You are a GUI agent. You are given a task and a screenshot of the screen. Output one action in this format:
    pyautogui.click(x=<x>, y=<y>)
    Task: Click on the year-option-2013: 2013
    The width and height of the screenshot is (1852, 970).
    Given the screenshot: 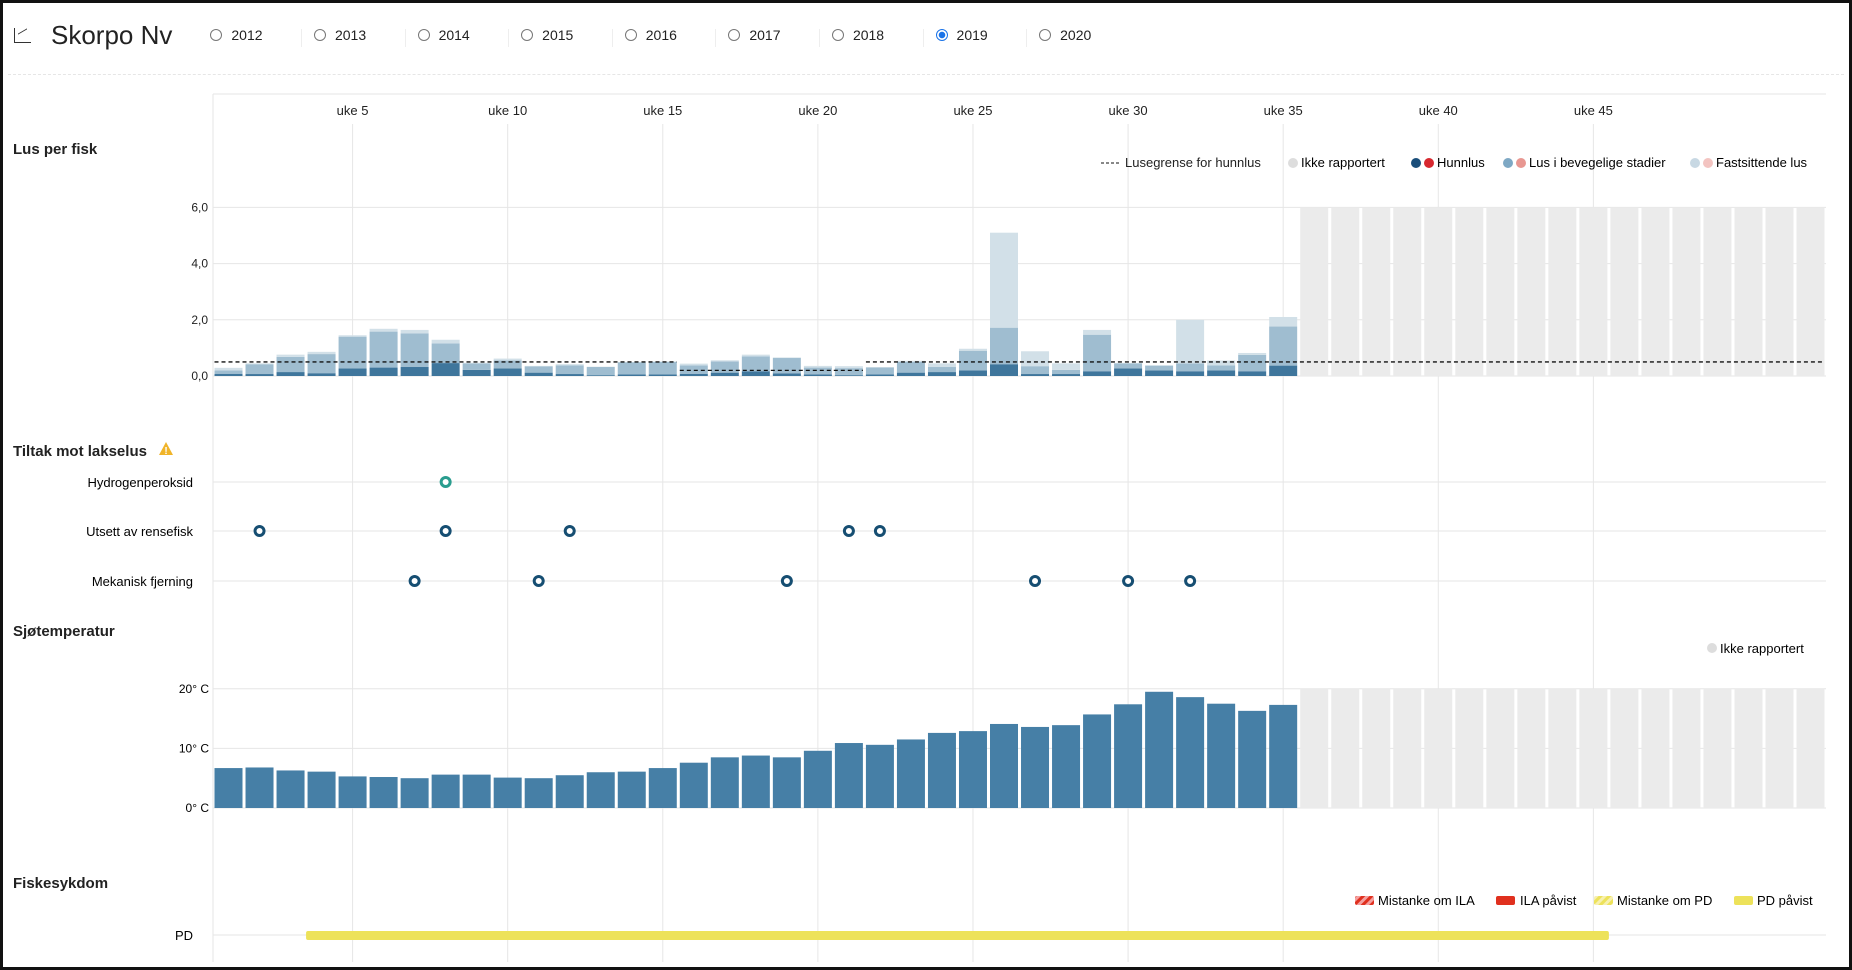 What is the action you would take?
    pyautogui.click(x=365, y=37)
    